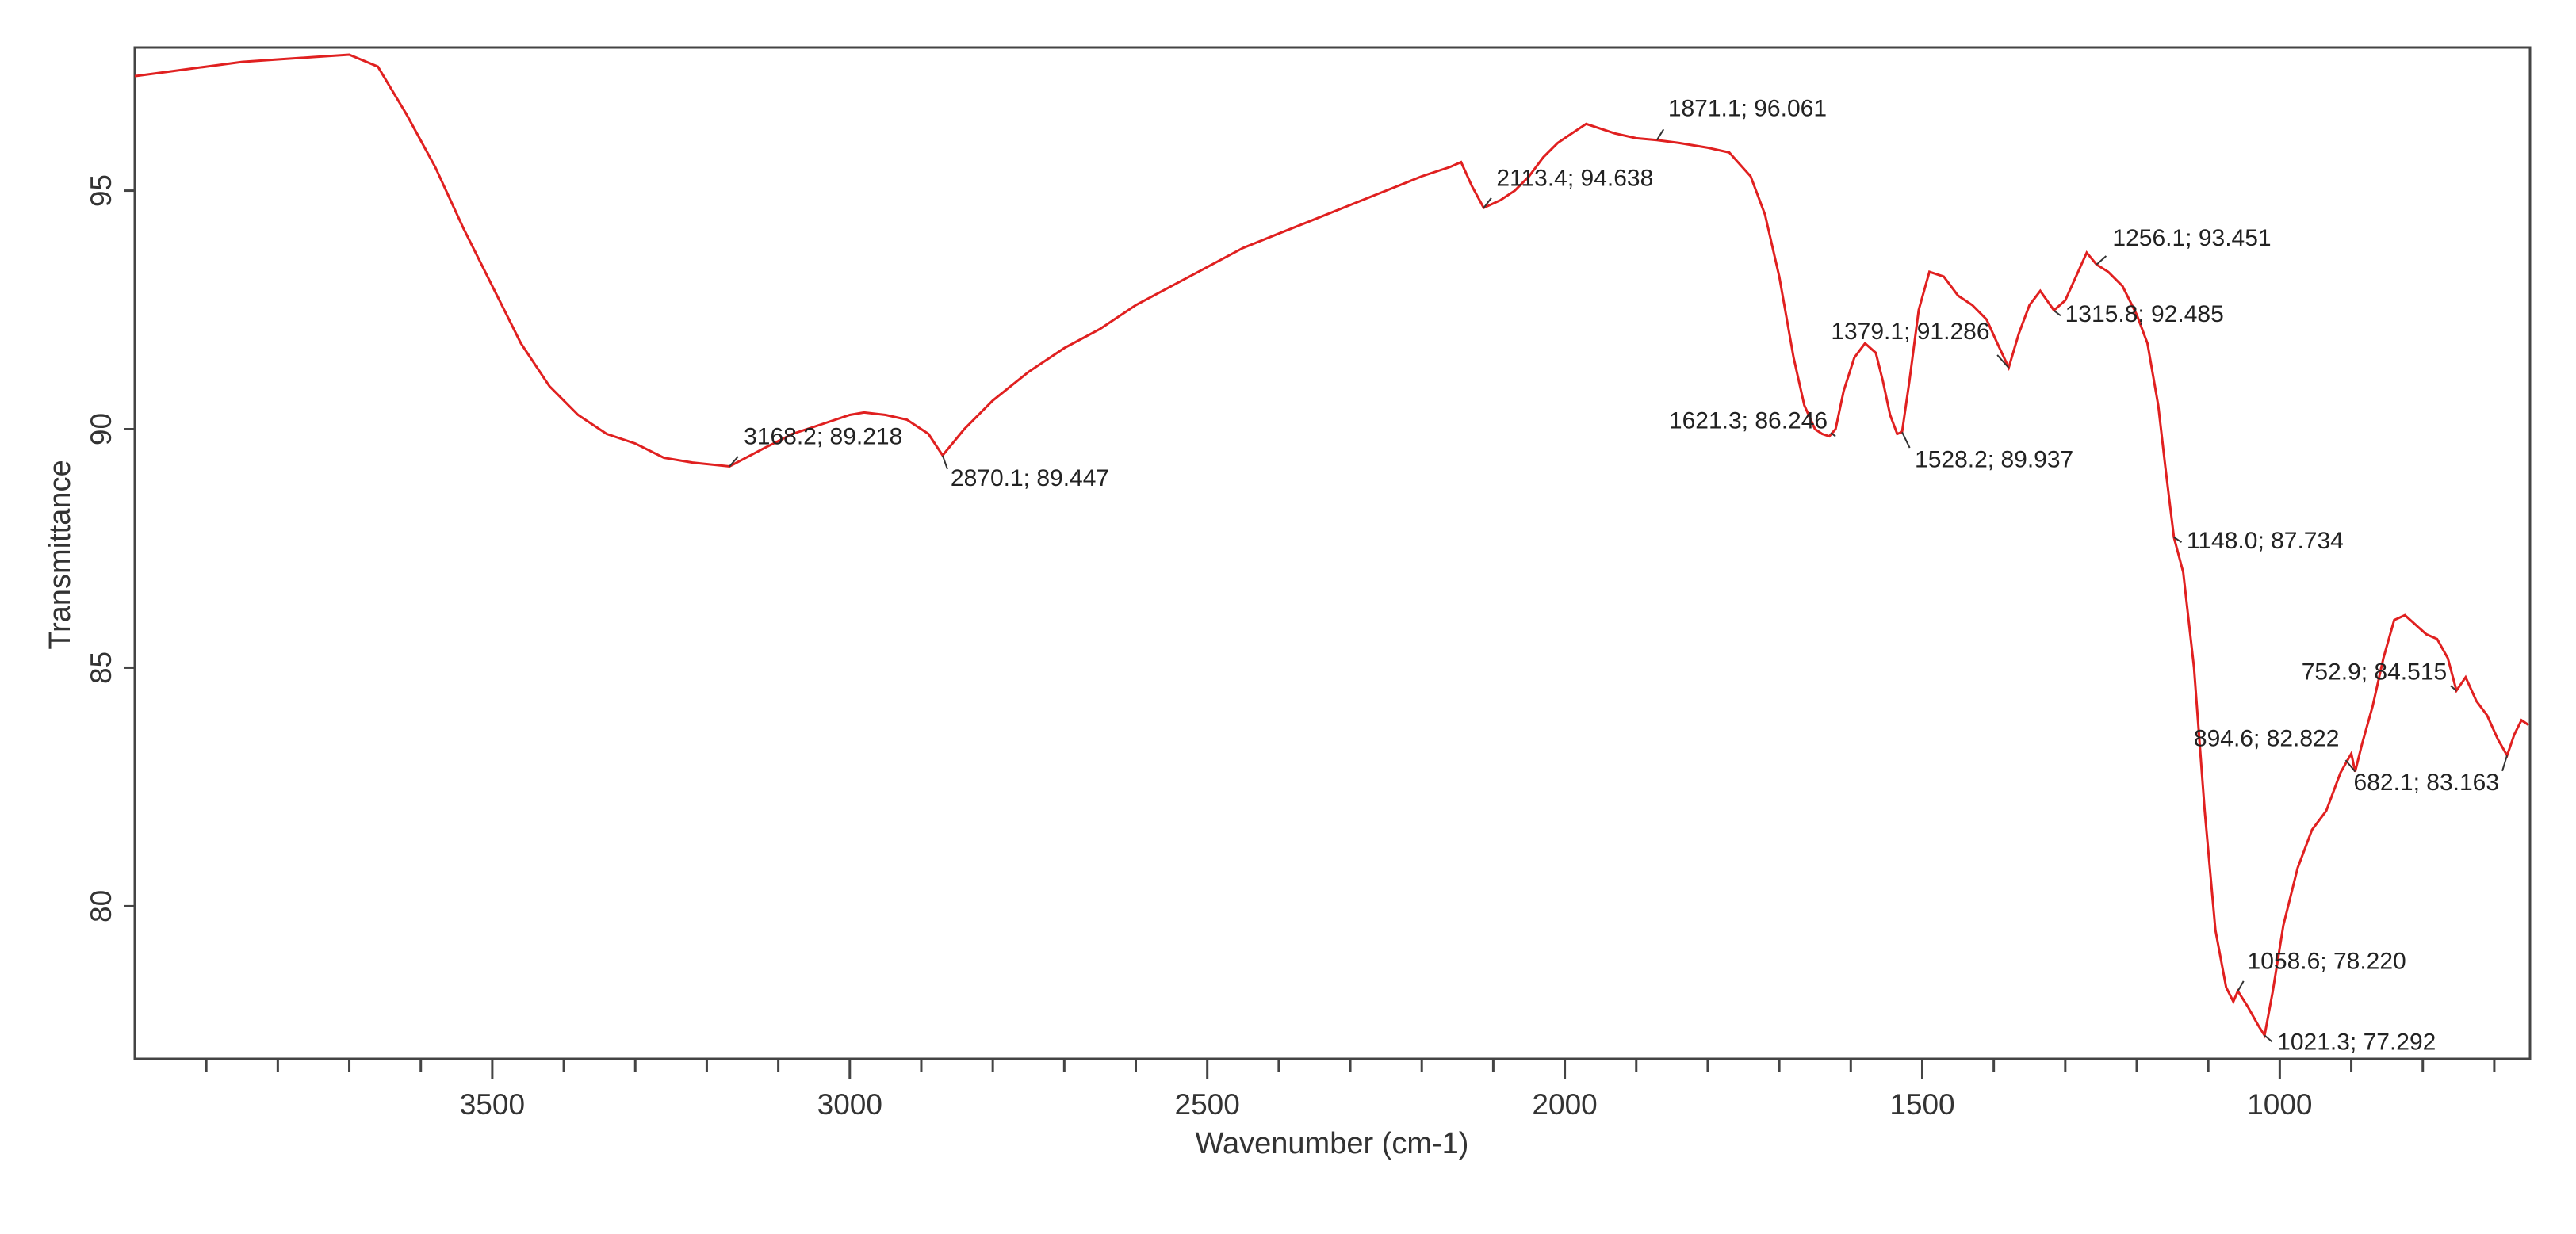 The width and height of the screenshot is (2576, 1234). What do you see at coordinates (849, 1104) in the screenshot?
I see `x-tick-label: 3000` at bounding box center [849, 1104].